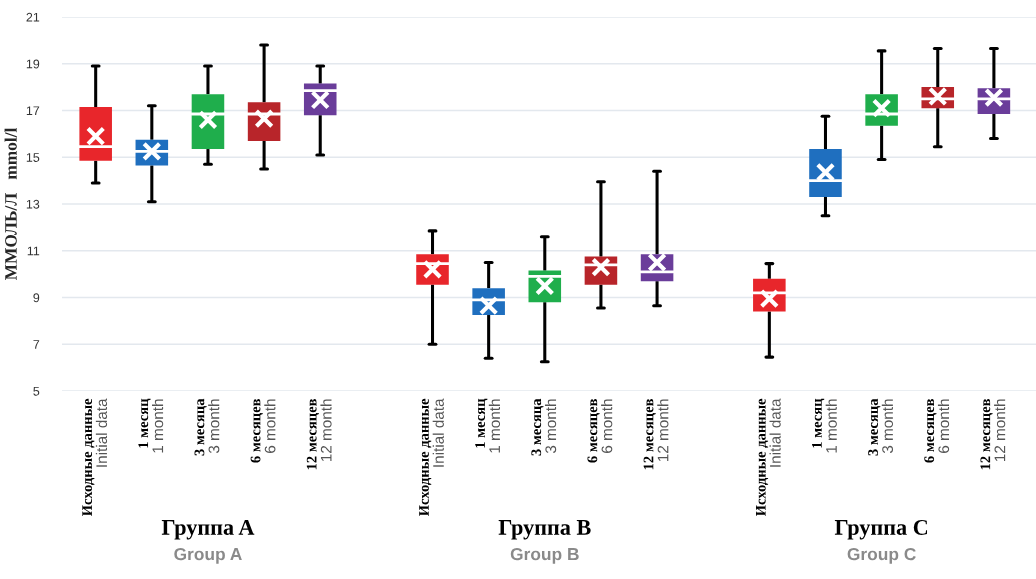 The height and width of the screenshot is (579, 1036). I want to click on y-tick-label: 13, so click(33, 204).